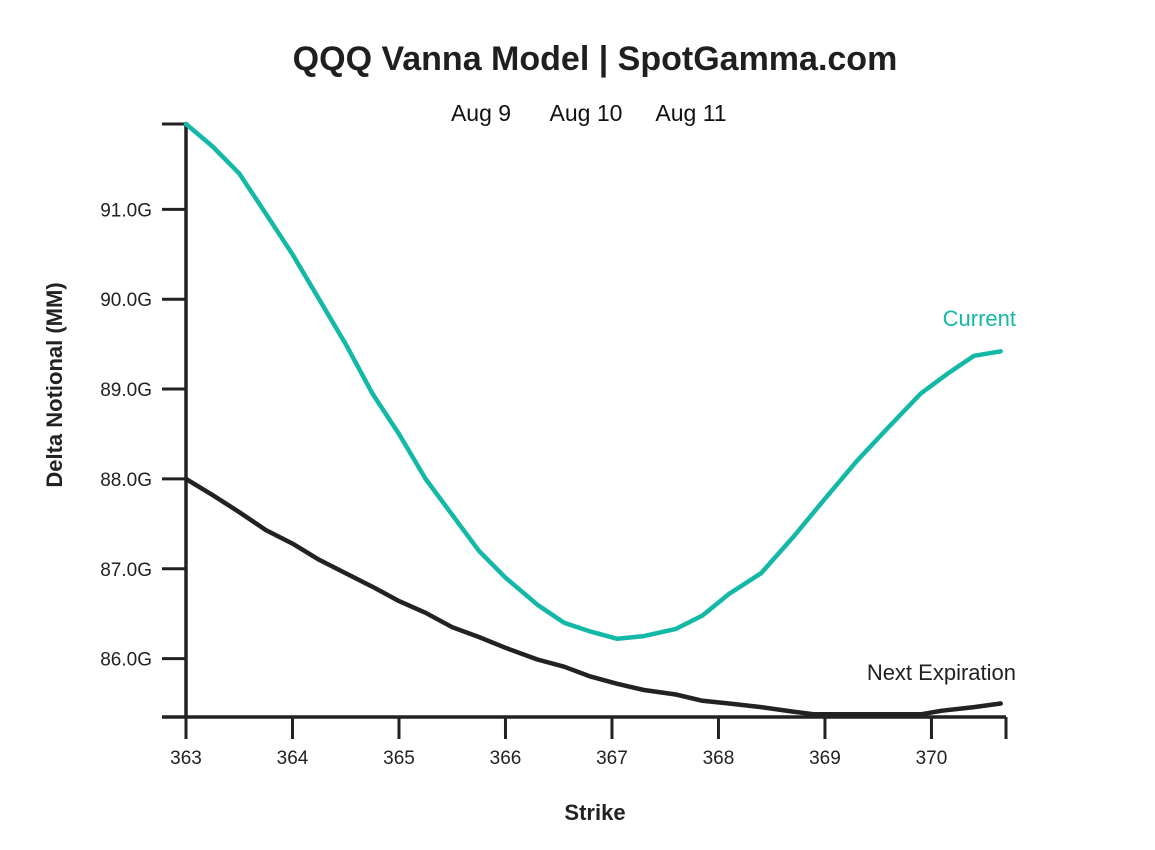 The width and height of the screenshot is (1155, 850). I want to click on date-label: Aug 10, so click(586, 113).